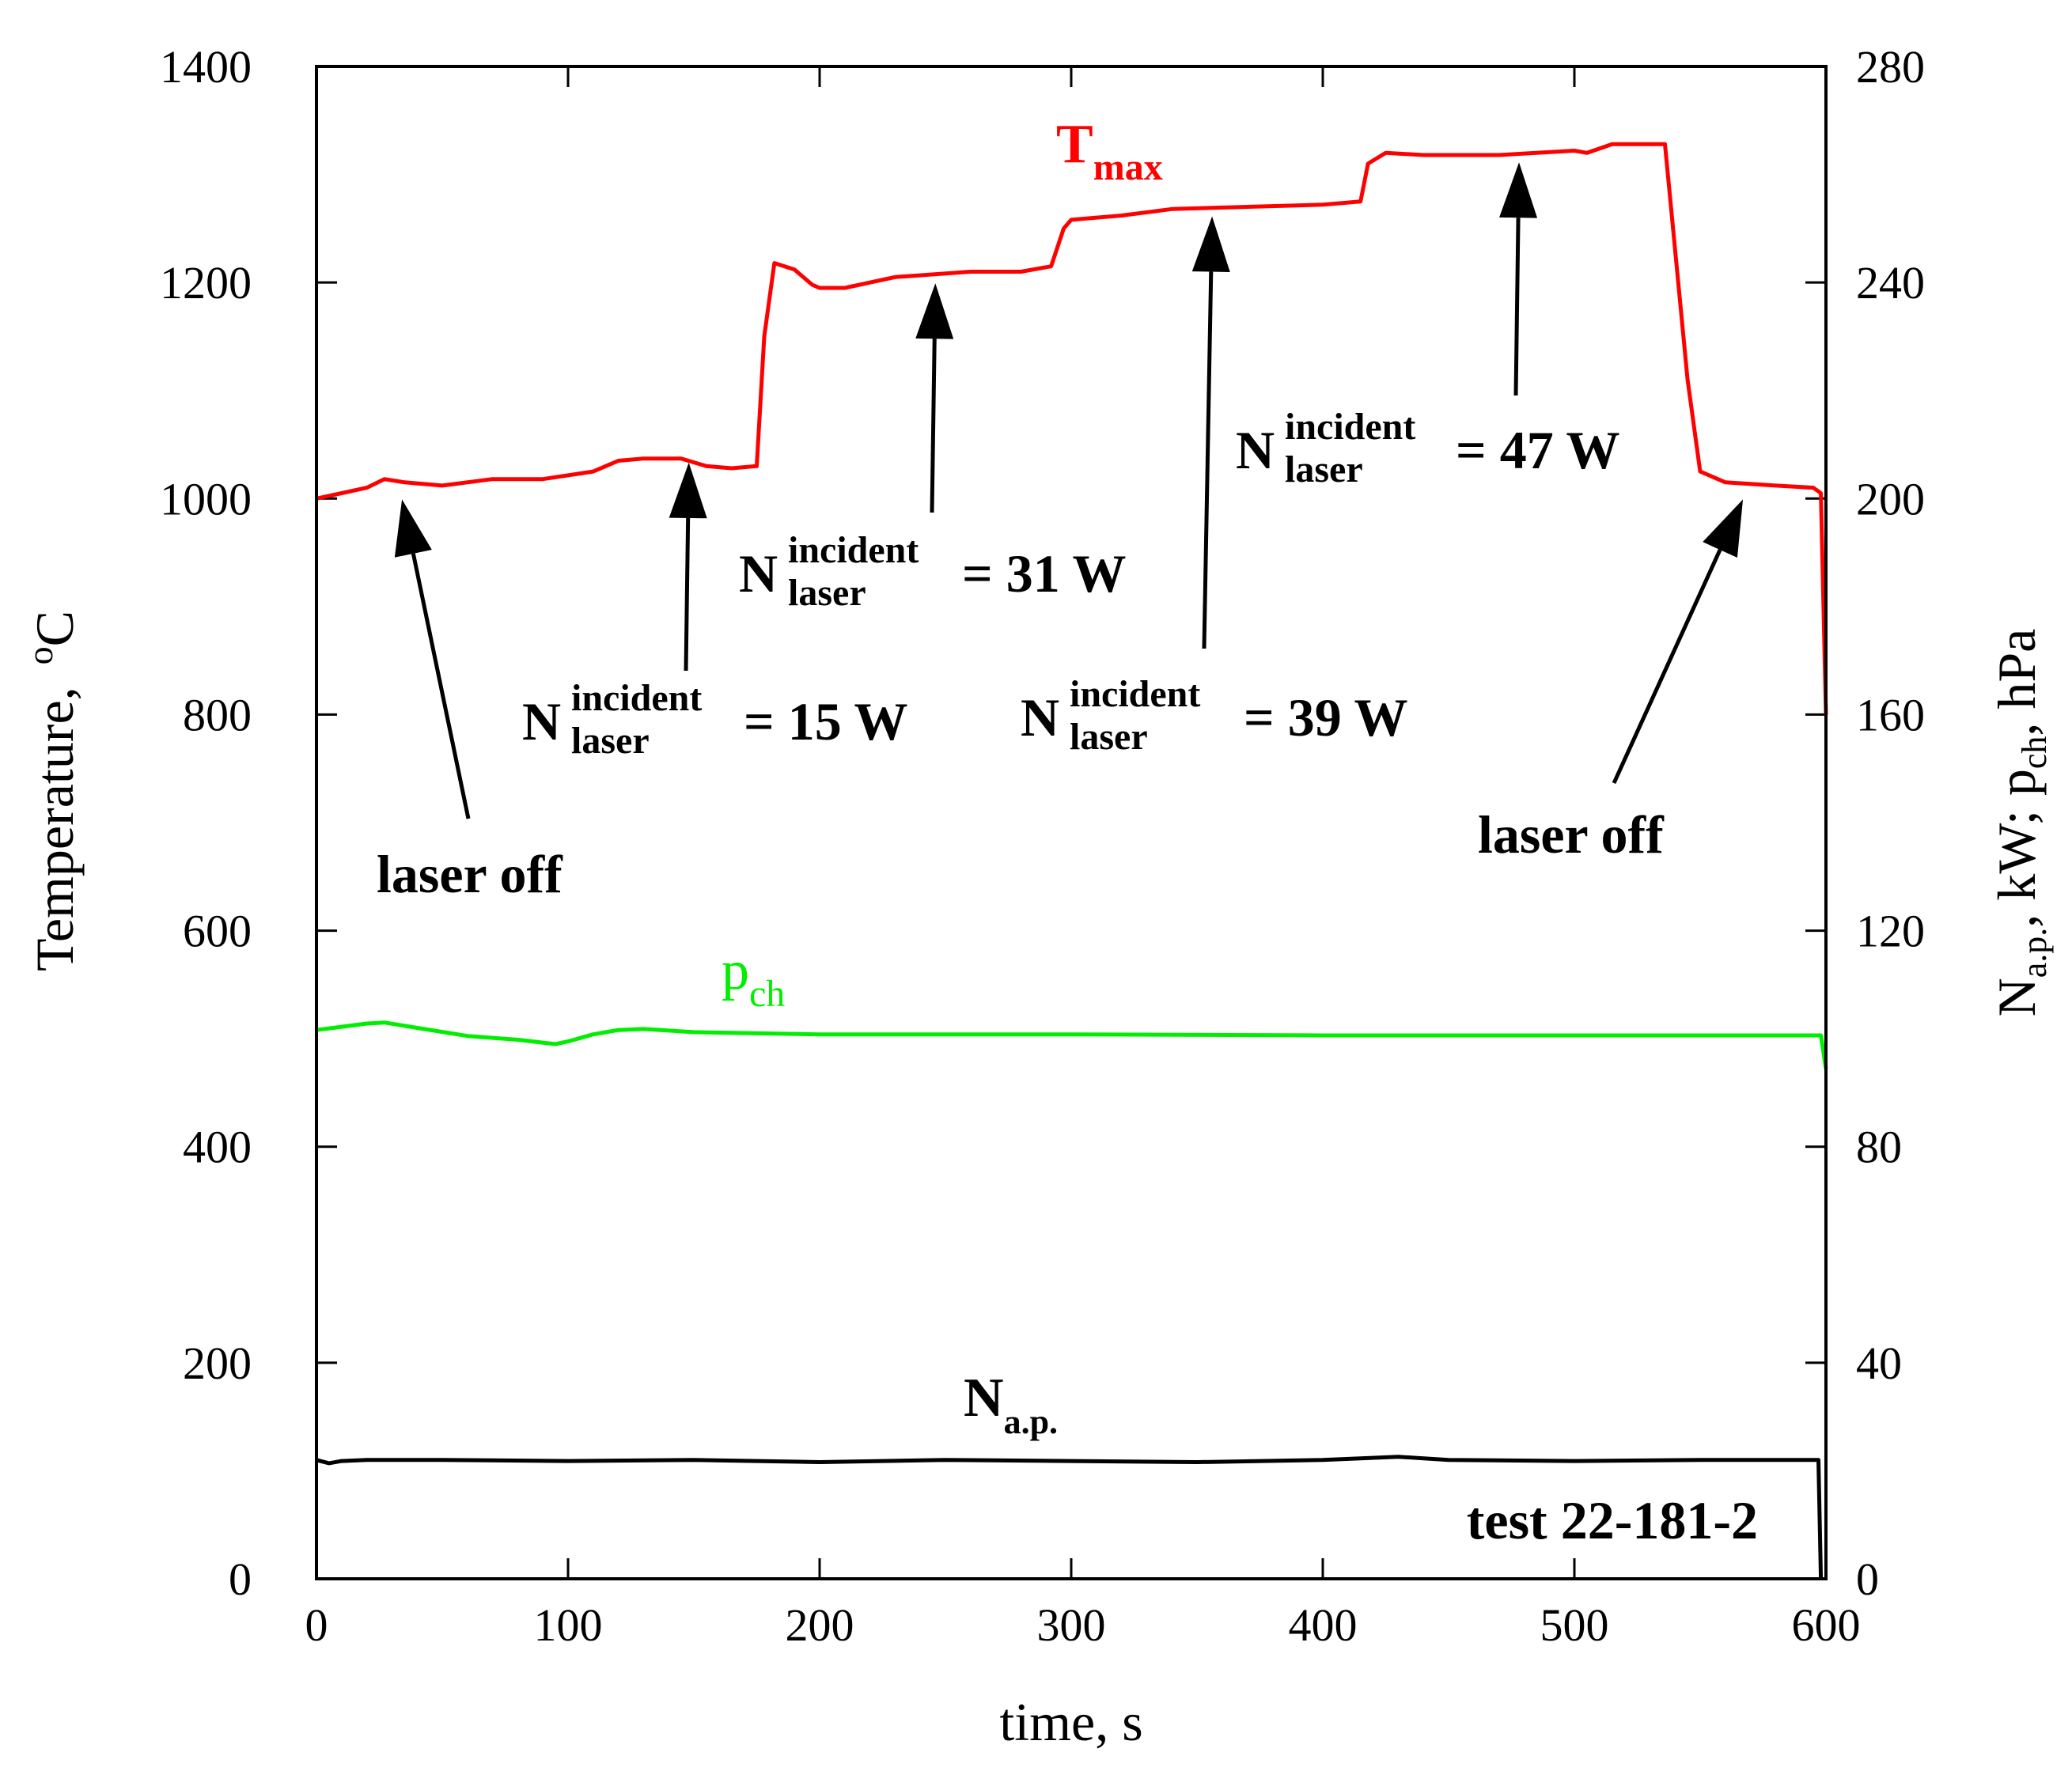  What do you see at coordinates (1128, 167) in the screenshot?
I see `tmax-label-sub: max` at bounding box center [1128, 167].